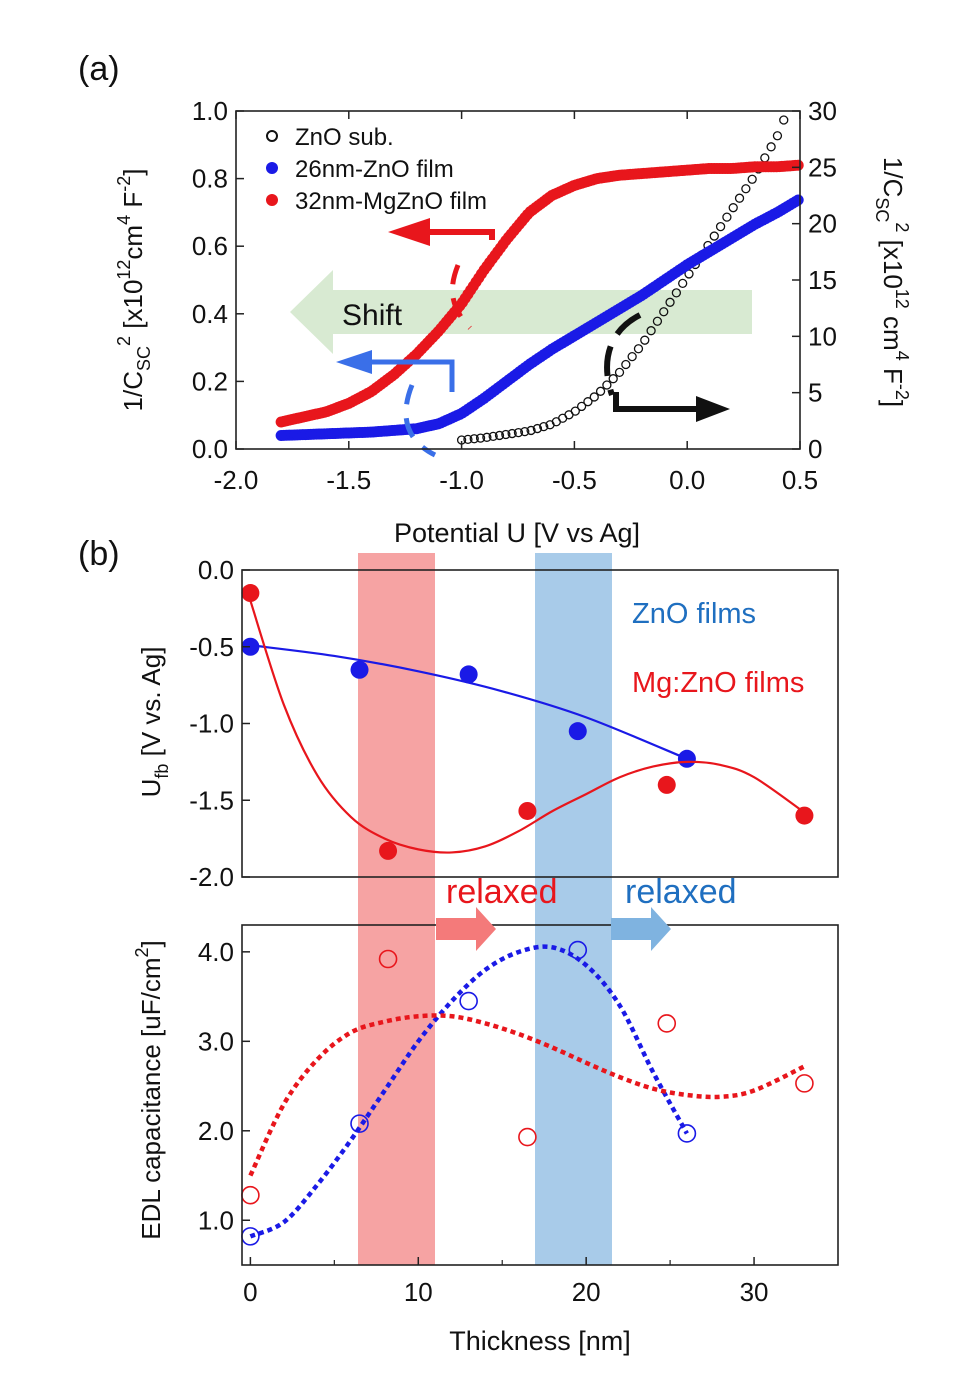  Describe the element at coordinates (149, 1090) in the screenshot. I see `panel-b-bottom-ylabel: EDL capacitance [uF/cm2]` at that location.